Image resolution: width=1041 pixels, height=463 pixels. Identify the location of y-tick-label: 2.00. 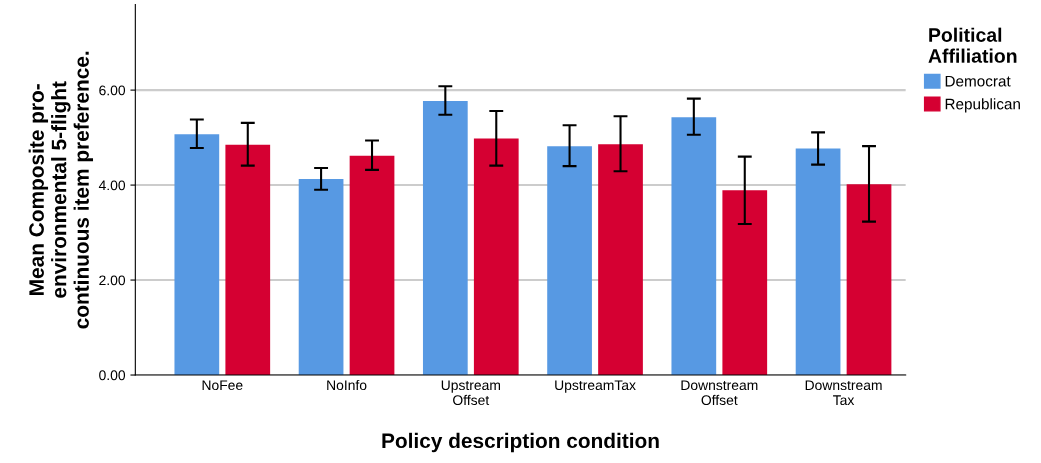
(112, 280).